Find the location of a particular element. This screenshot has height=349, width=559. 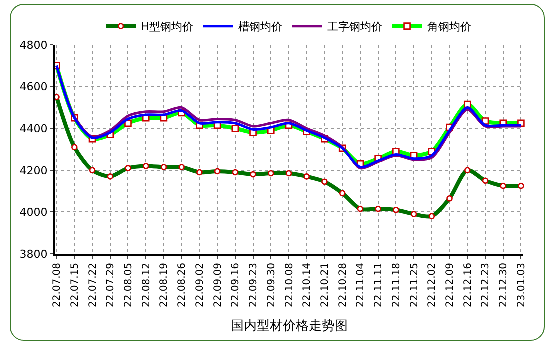

x-tick-label: 22.07.15 is located at coordinates (75, 285).